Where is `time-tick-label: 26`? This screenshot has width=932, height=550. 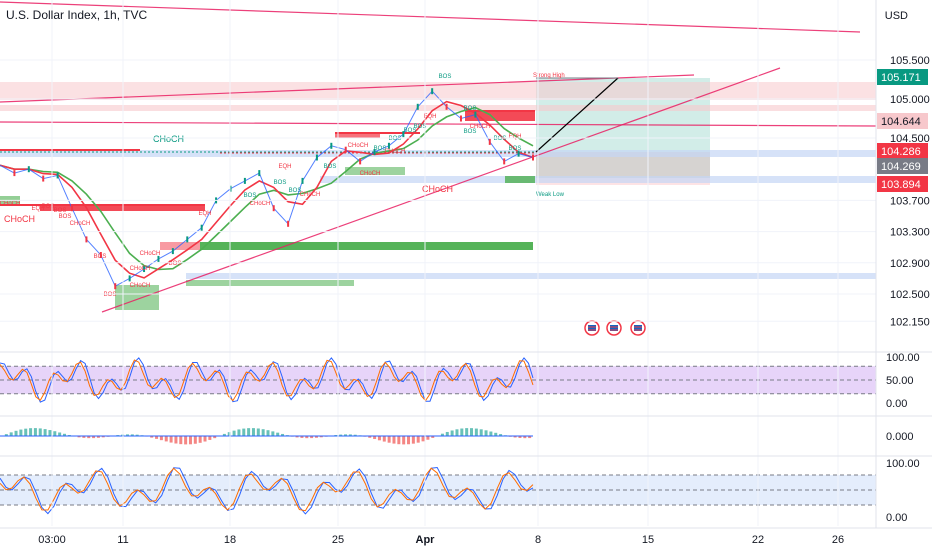 time-tick-label: 26 is located at coordinates (838, 540).